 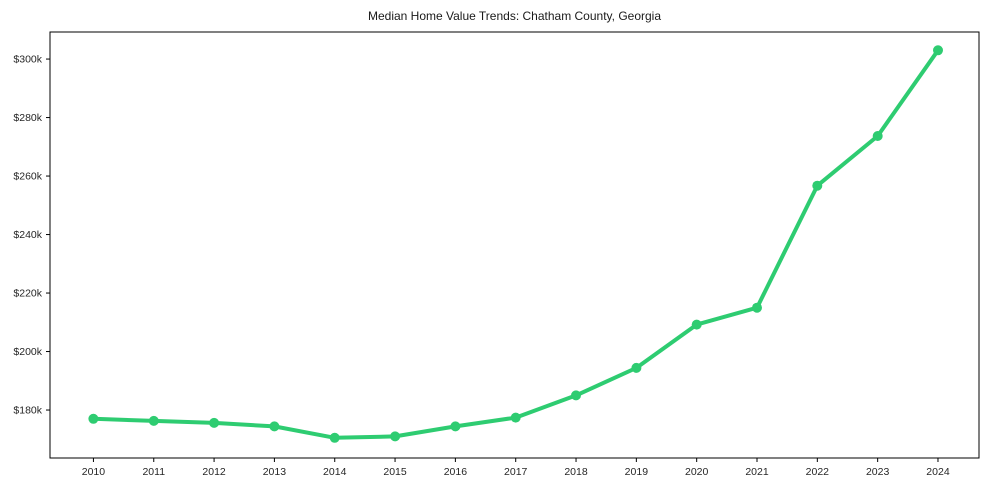 I want to click on y-tick-label: $260k, so click(x=27, y=177).